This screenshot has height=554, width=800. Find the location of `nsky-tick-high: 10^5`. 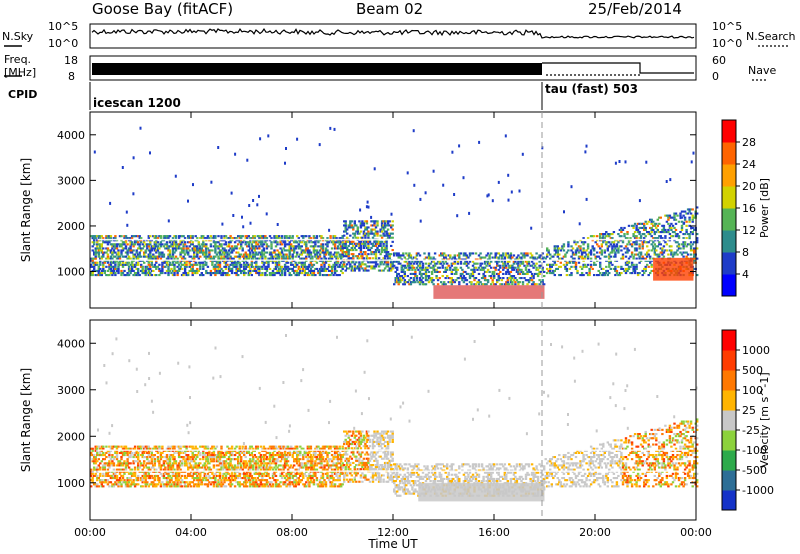

nsky-tick-high: 10^5 is located at coordinates (63, 26).